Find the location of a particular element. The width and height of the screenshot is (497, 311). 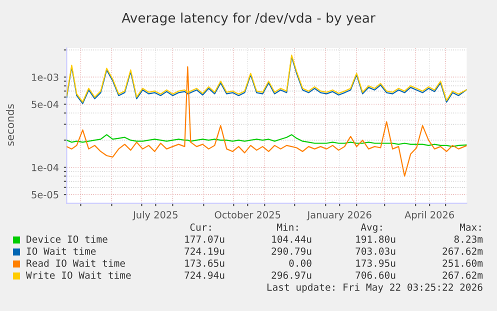

legend-label: Read IO Wait time is located at coordinates (75, 263).